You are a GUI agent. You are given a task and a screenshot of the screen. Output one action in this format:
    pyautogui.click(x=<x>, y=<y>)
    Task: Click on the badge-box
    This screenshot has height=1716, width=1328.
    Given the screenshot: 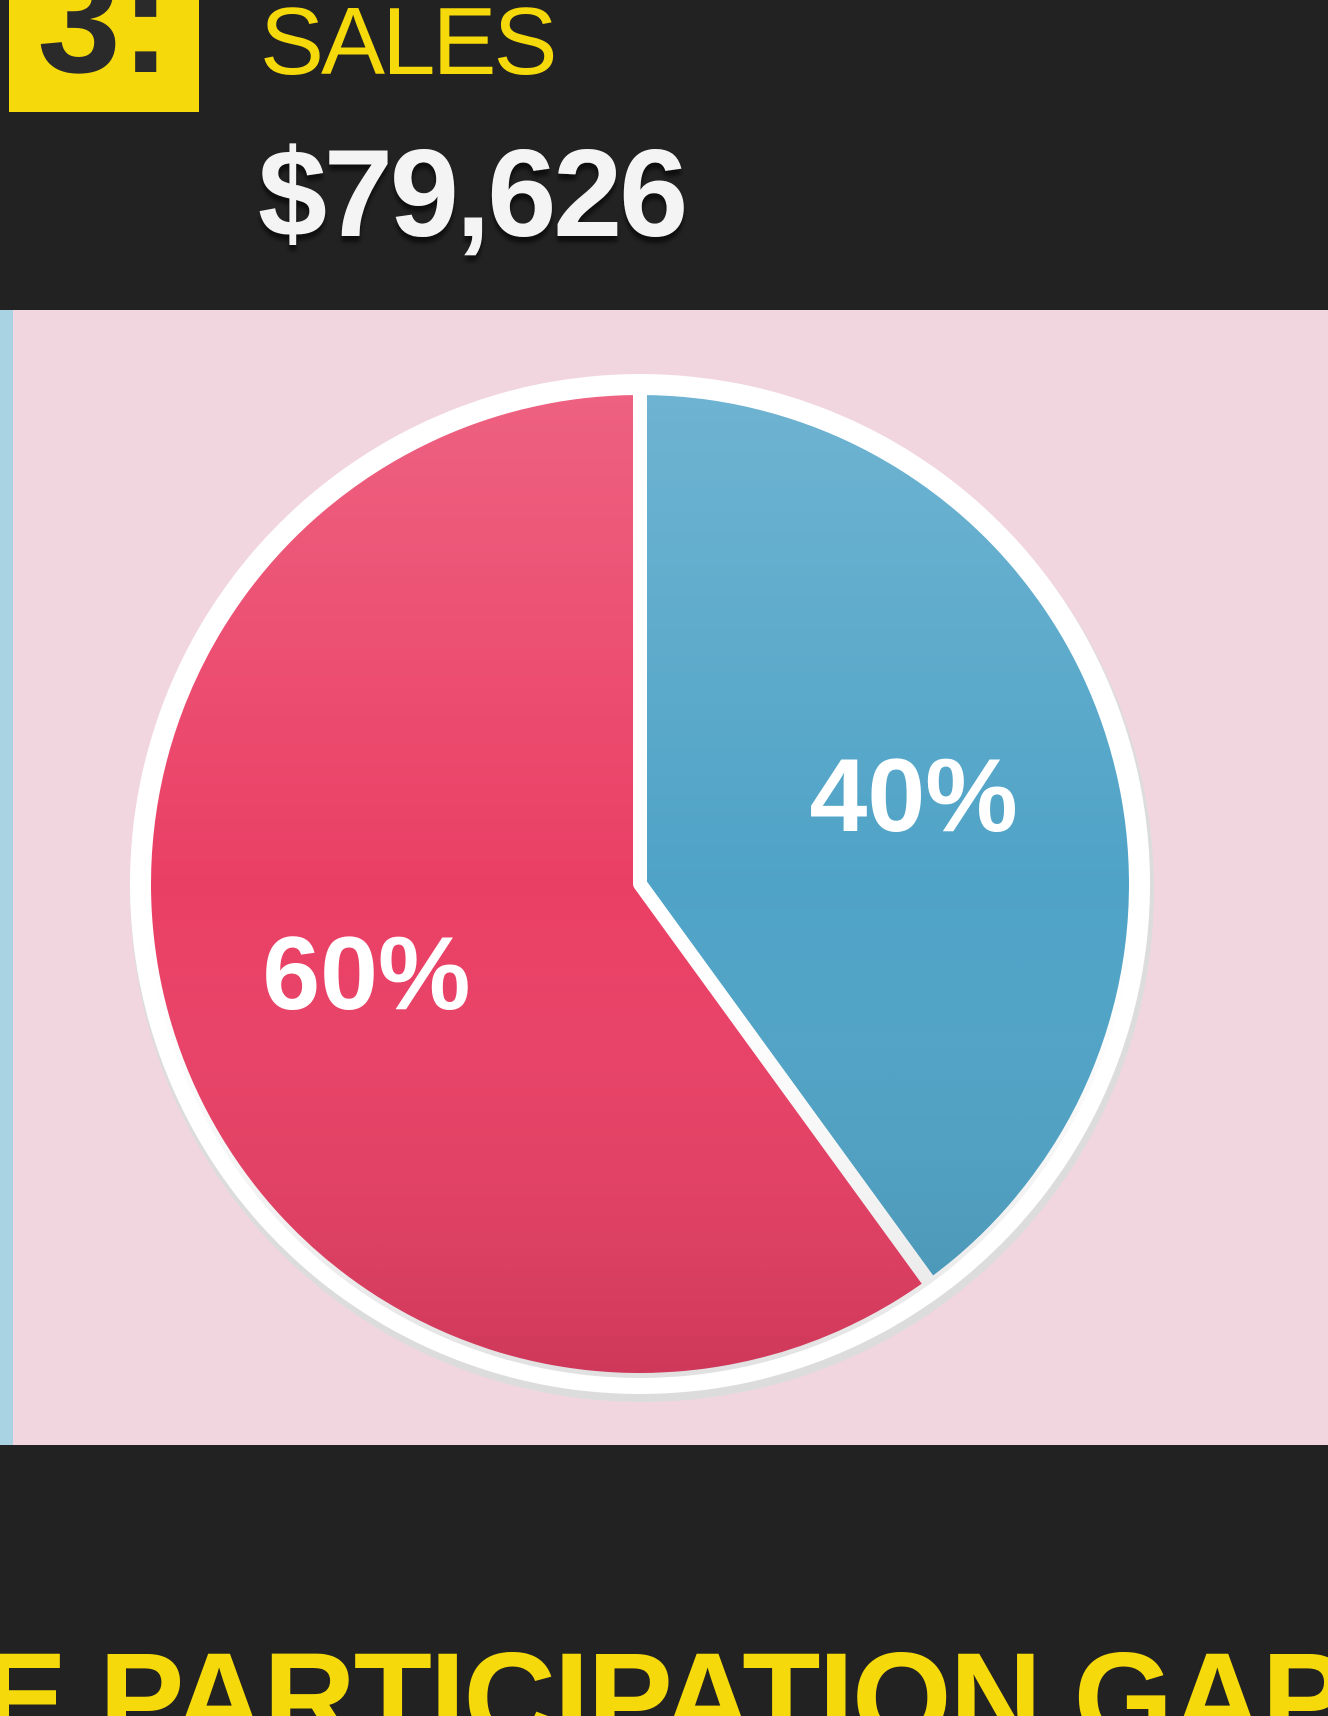 What is the action you would take?
    pyautogui.click(x=104, y=56)
    